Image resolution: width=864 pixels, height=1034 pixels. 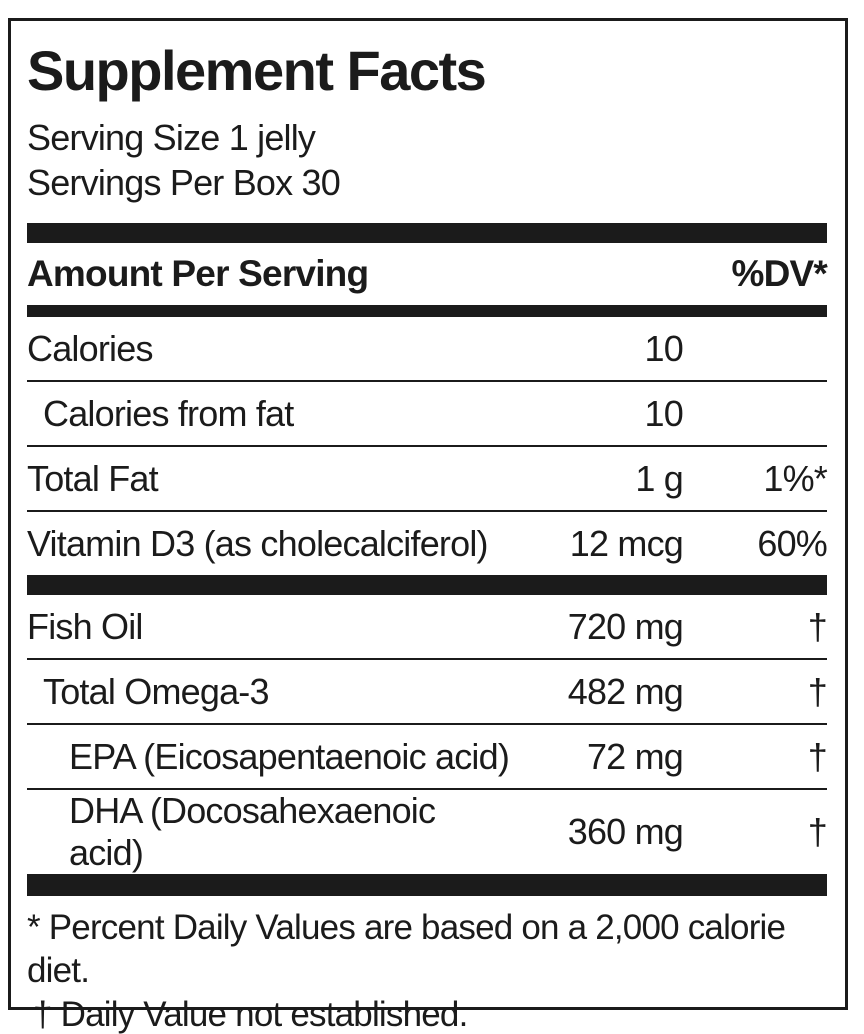 I want to click on nutrient-dv: 60%, so click(x=792, y=543).